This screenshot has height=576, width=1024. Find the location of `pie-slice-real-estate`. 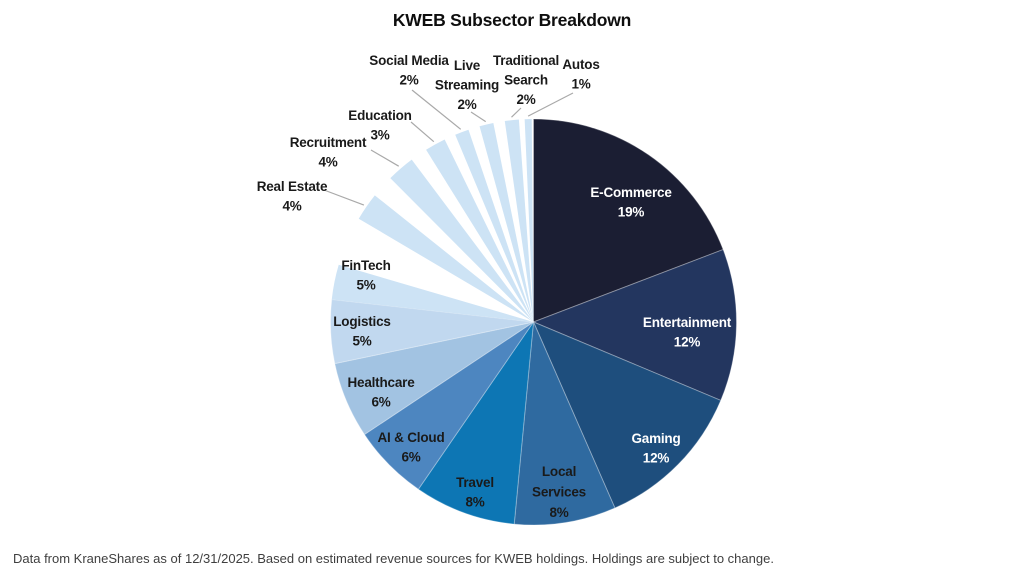

pie-slice-real-estate is located at coordinates (446, 258).